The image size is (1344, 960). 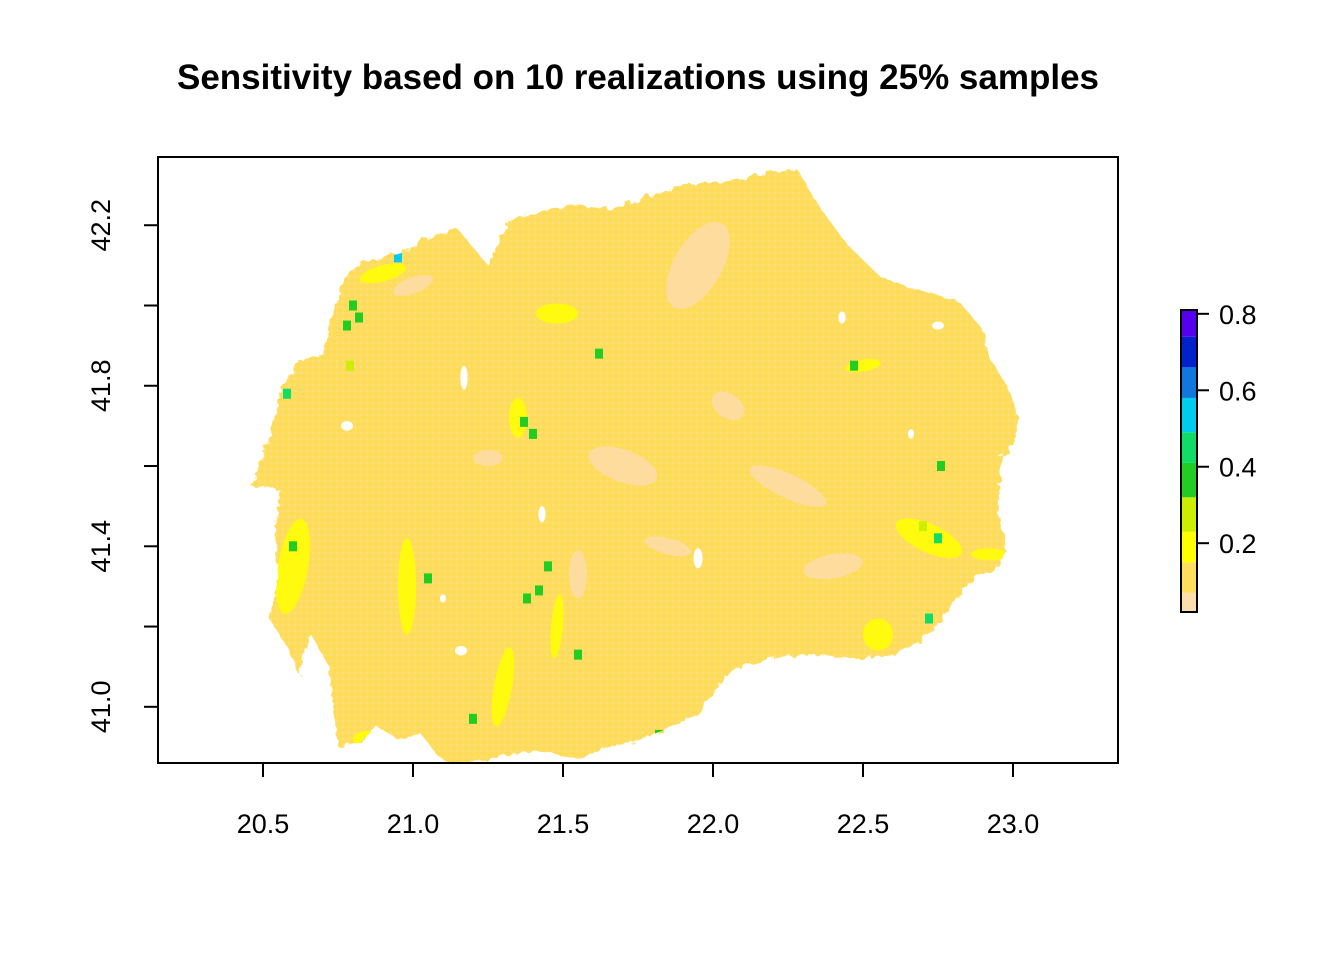 What do you see at coordinates (1218, 456) in the screenshot?
I see `color-legend: 0.2 0.4 0.6 0.8` at bounding box center [1218, 456].